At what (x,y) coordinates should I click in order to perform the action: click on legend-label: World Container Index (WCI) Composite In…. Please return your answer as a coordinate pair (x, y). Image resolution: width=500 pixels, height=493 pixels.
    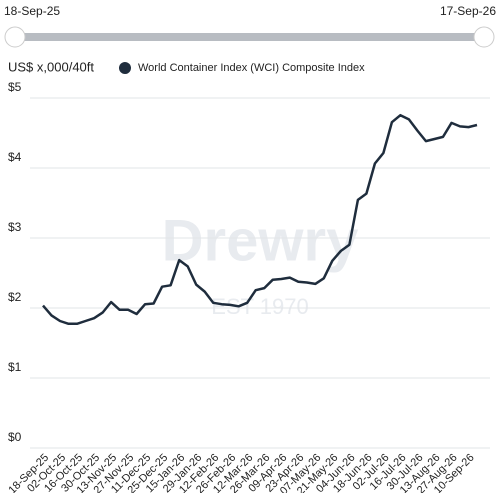
    Looking at the image, I should click on (251, 68).